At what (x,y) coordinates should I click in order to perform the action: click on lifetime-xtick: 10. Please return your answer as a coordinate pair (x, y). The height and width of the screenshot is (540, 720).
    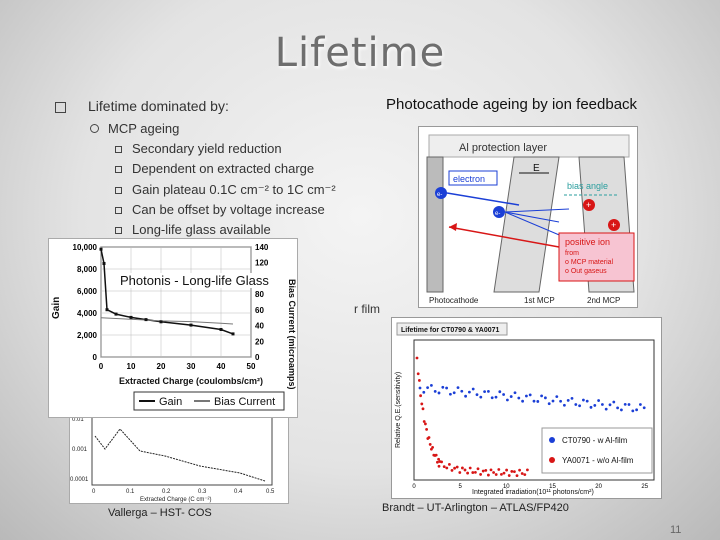
    Looking at the image, I should click on (506, 487).